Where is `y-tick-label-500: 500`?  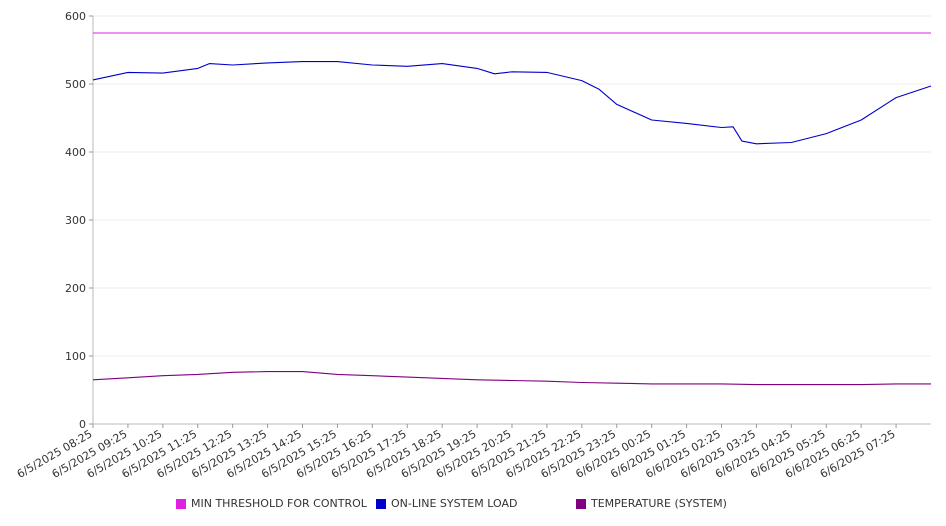
y-tick-label-500: 500 is located at coordinates (75, 84).